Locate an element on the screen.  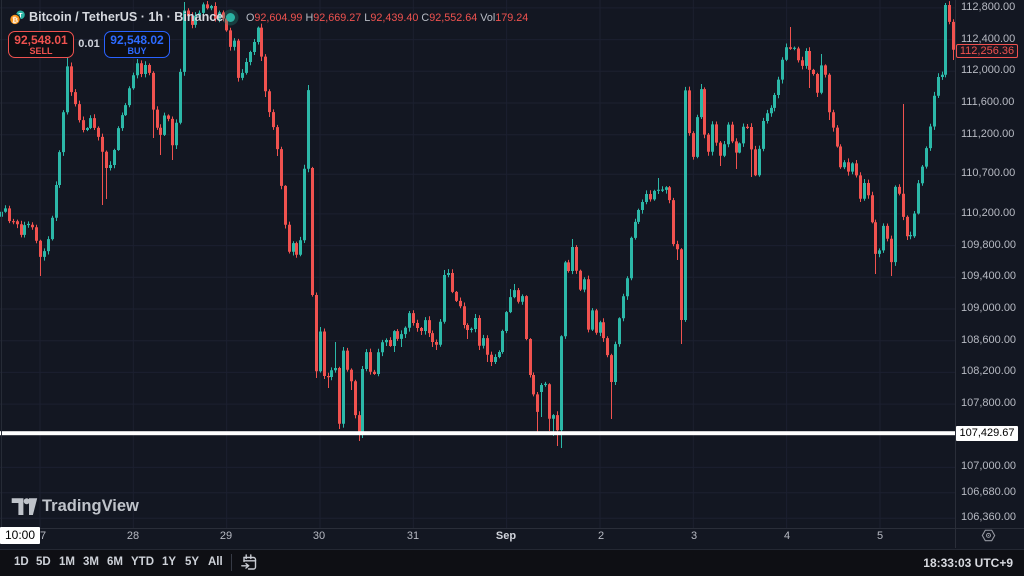
svg-text: T is located at coordinates (21, 15).